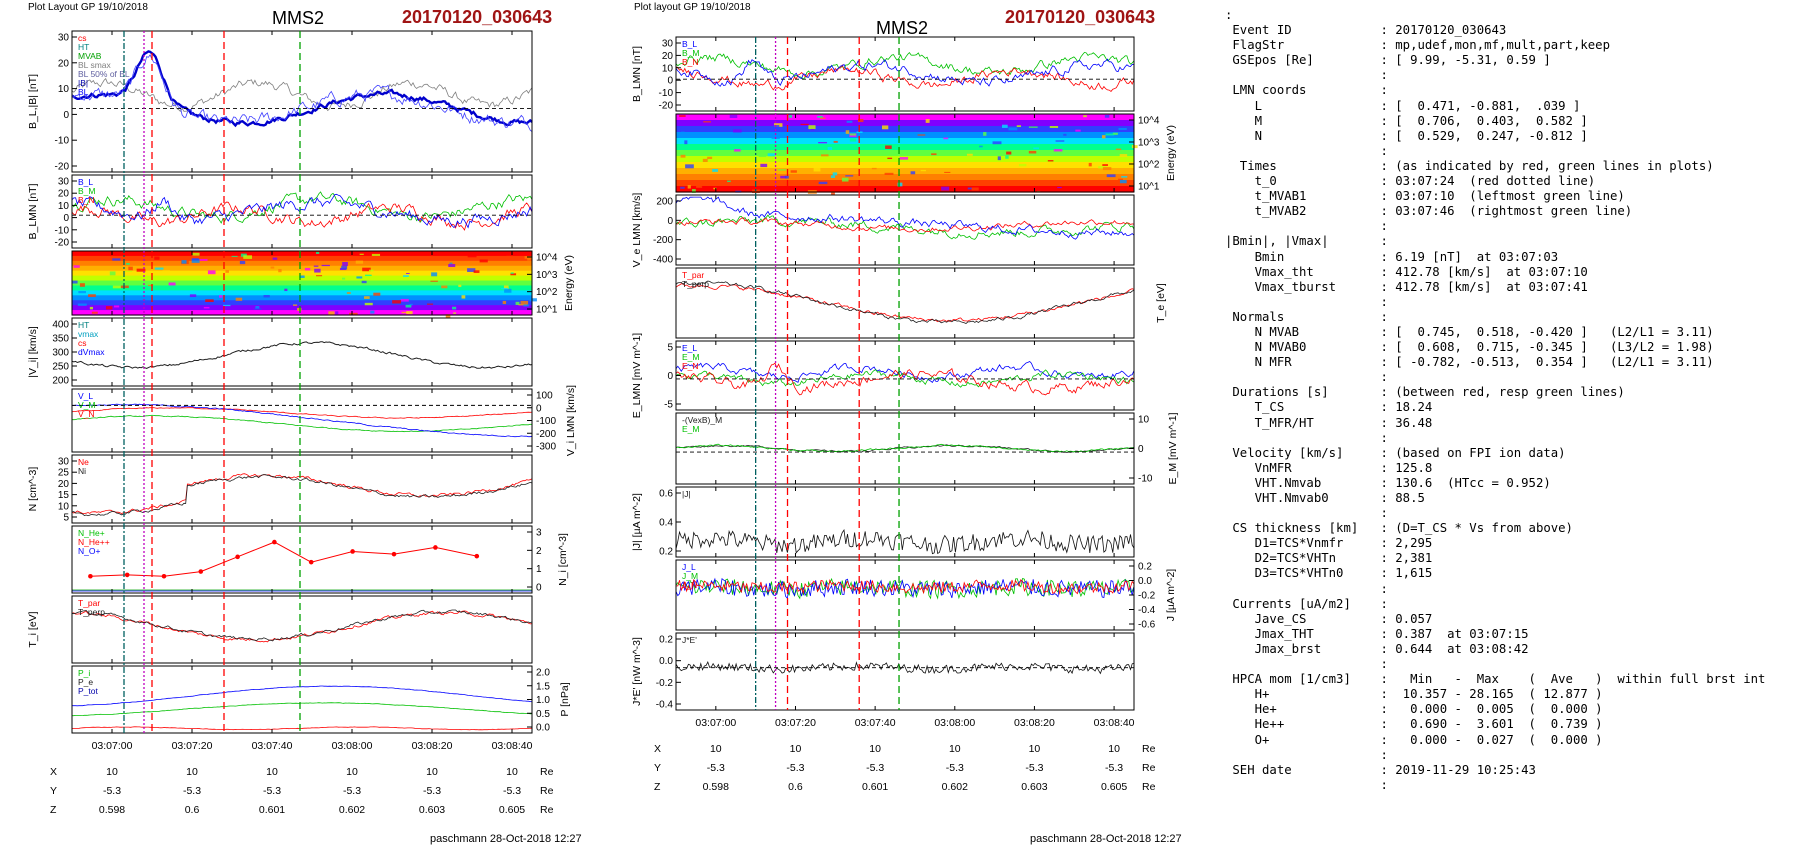 The height and width of the screenshot is (845, 1804). What do you see at coordinates (547, 810) in the screenshot?
I see `orbit-unit: Re` at bounding box center [547, 810].